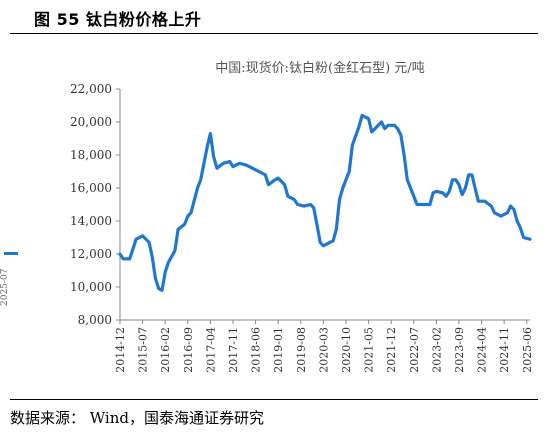 Image resolution: width=545 pixels, height=436 pixels. Describe the element at coordinates (233, 350) in the screenshot. I see `x-tick-label: 2017-11` at that location.